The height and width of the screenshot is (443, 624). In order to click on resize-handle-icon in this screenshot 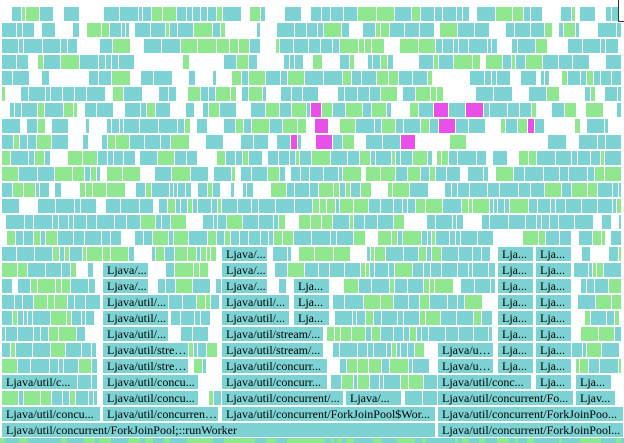, I will do `click(621, 11)`.